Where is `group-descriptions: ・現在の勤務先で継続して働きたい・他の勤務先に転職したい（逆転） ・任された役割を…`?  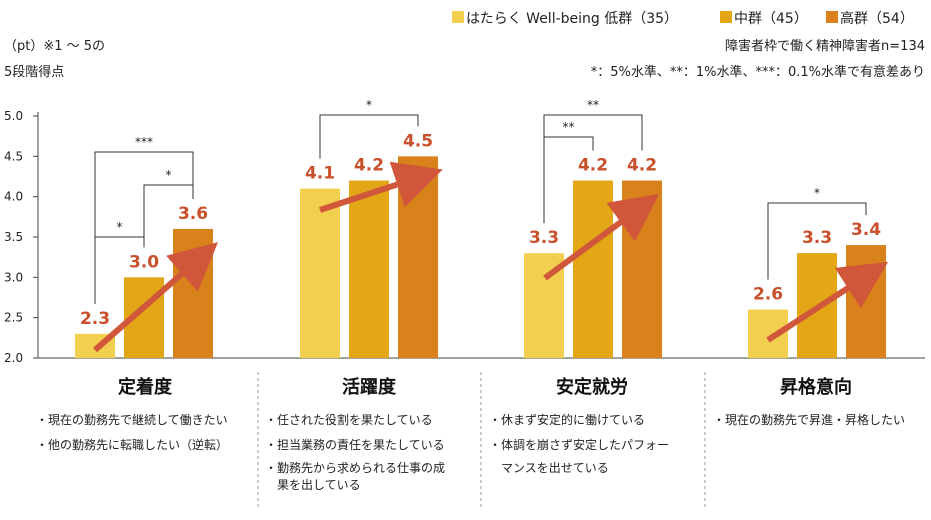
group-descriptions: ・現在の勤務先で継続して働きたい・他の勤務先に転職したい（逆転） ・任された役割を… is located at coordinates (470, 452).